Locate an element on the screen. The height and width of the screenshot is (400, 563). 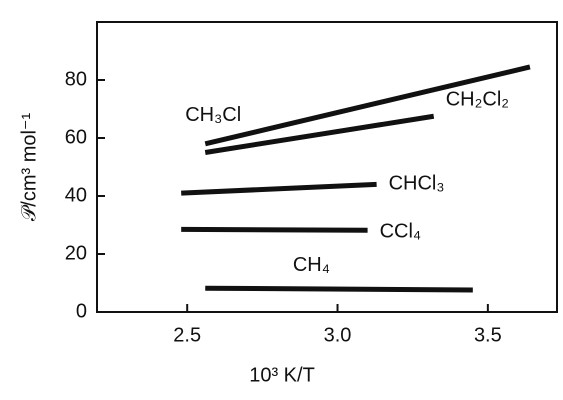
y-tick-label: 0 is located at coordinates (81, 311).